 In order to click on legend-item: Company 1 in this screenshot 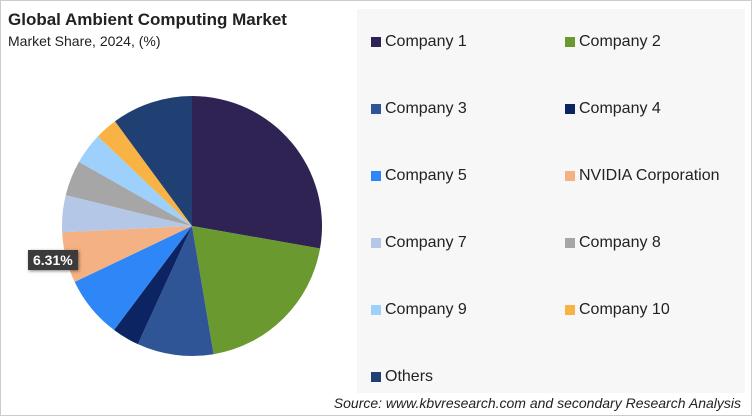, I will do `click(419, 42)`.